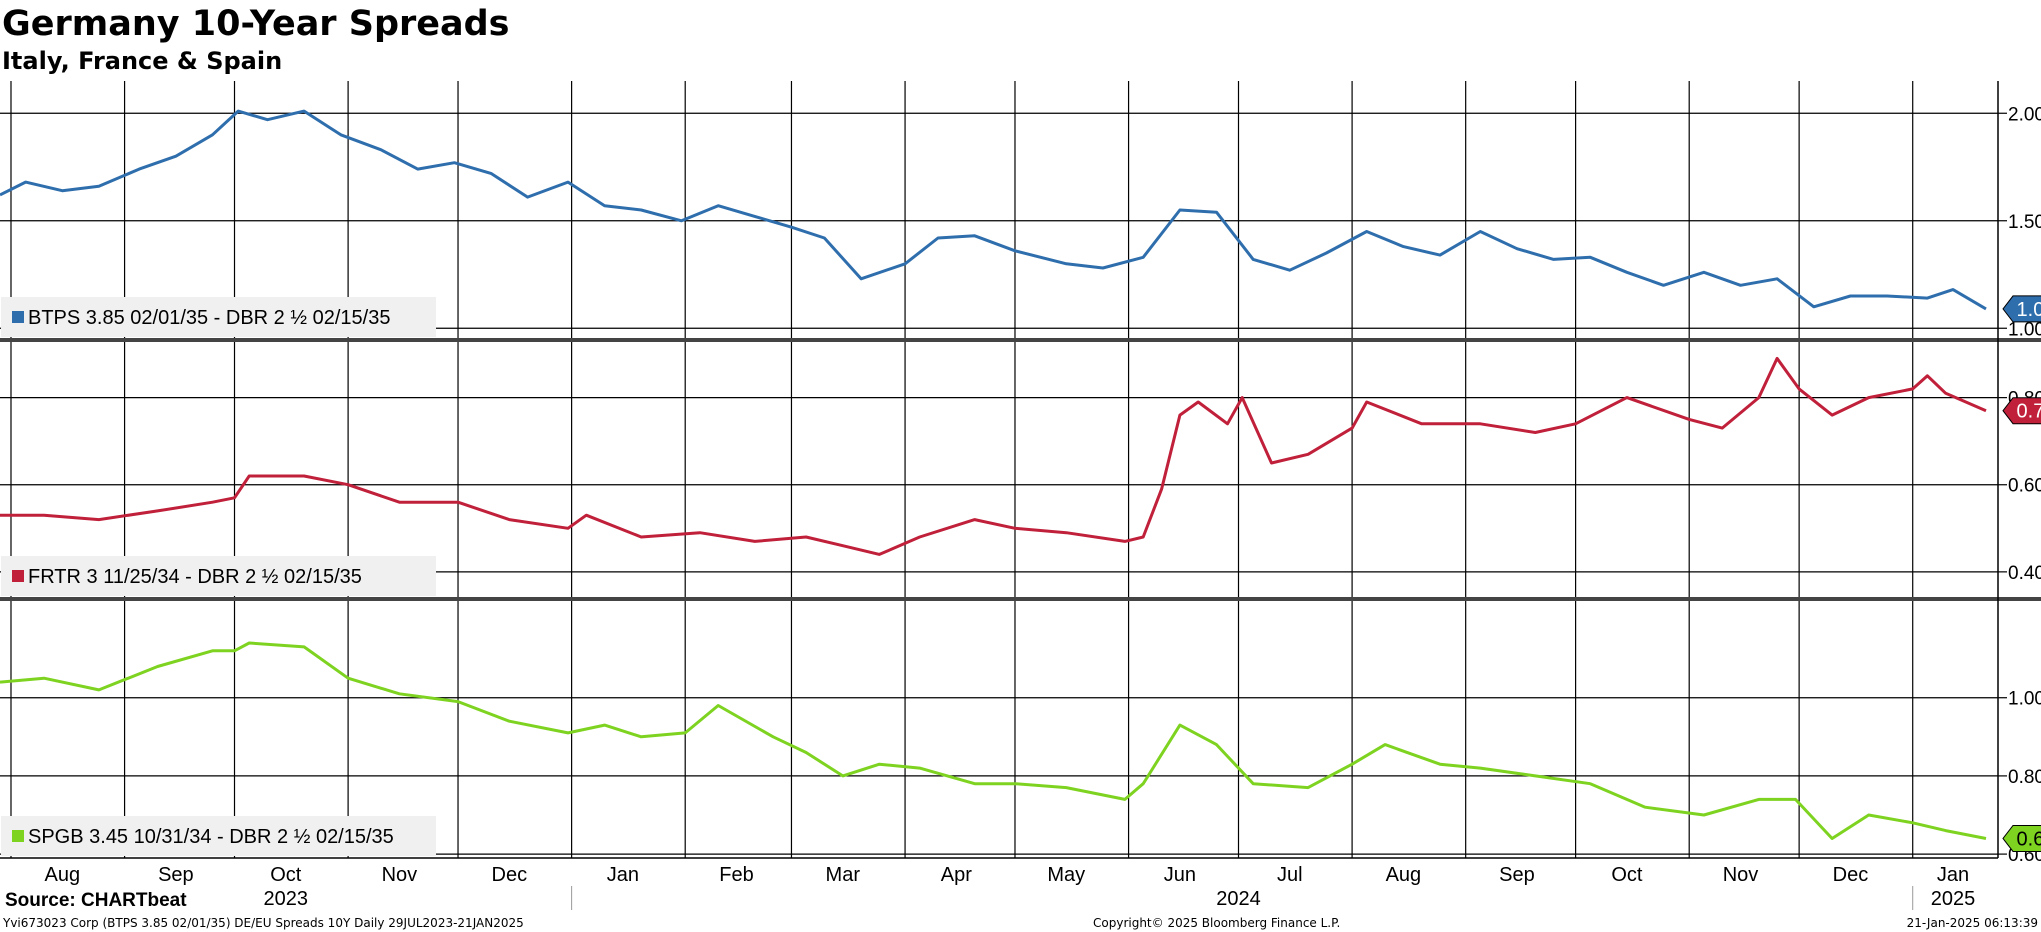 The width and height of the screenshot is (2041, 932). Describe the element at coordinates (2024, 777) in the screenshot. I see `y-tick-label: 0.80` at that location.